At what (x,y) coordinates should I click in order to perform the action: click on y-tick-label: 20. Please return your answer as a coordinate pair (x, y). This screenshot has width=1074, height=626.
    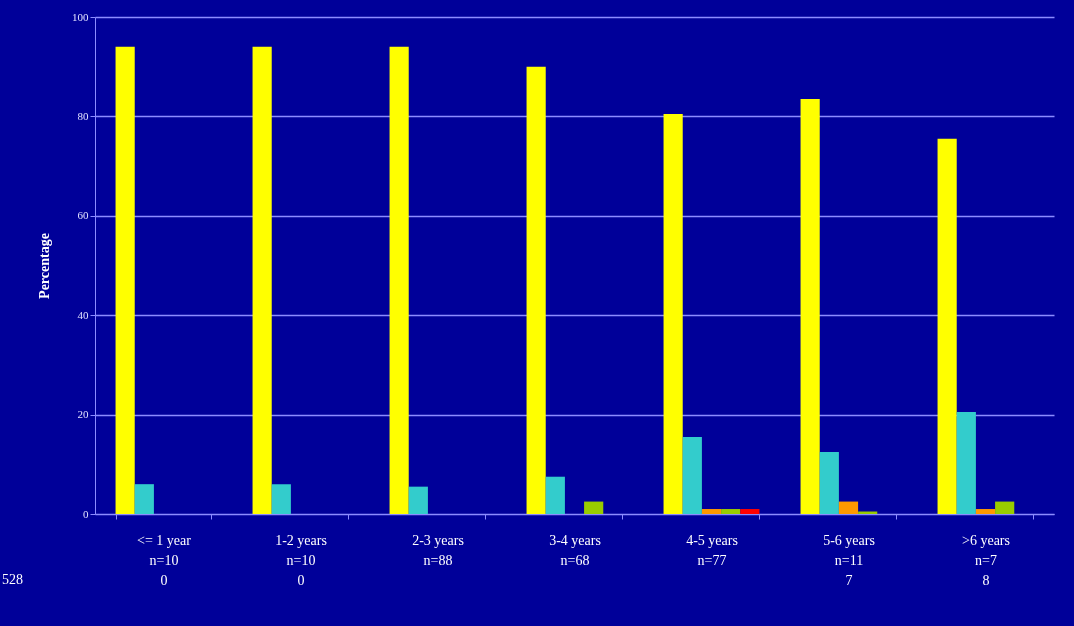
    Looking at the image, I should click on (83, 414).